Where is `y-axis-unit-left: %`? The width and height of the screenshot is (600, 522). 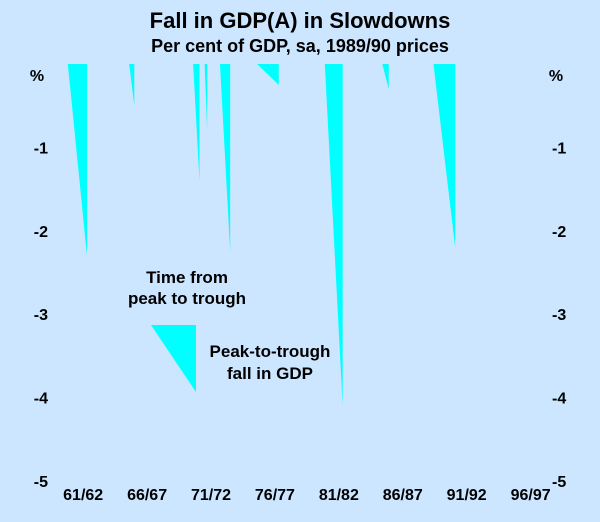 y-axis-unit-left: % is located at coordinates (37, 76).